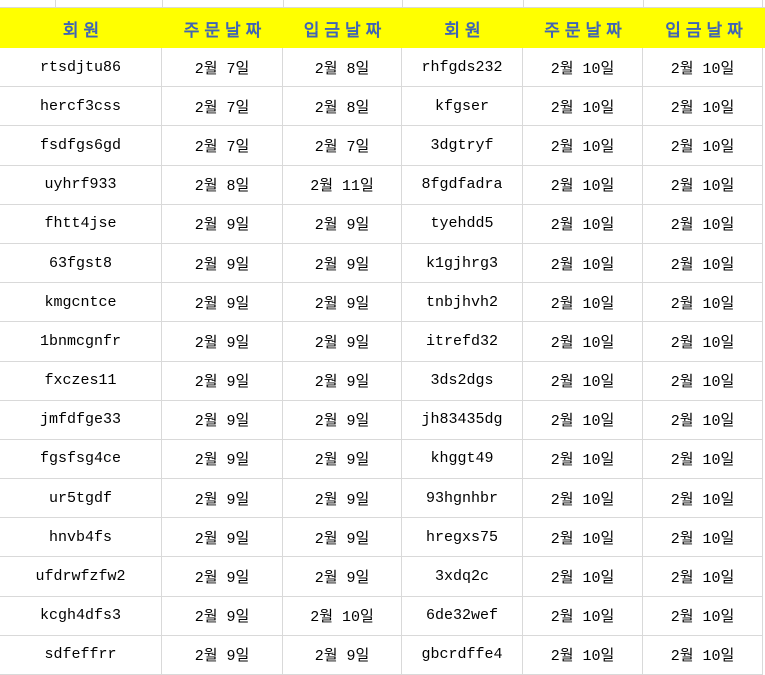  What do you see at coordinates (222, 184) in the screenshot?
I see `order-date-cell: 2월 8일` at bounding box center [222, 184].